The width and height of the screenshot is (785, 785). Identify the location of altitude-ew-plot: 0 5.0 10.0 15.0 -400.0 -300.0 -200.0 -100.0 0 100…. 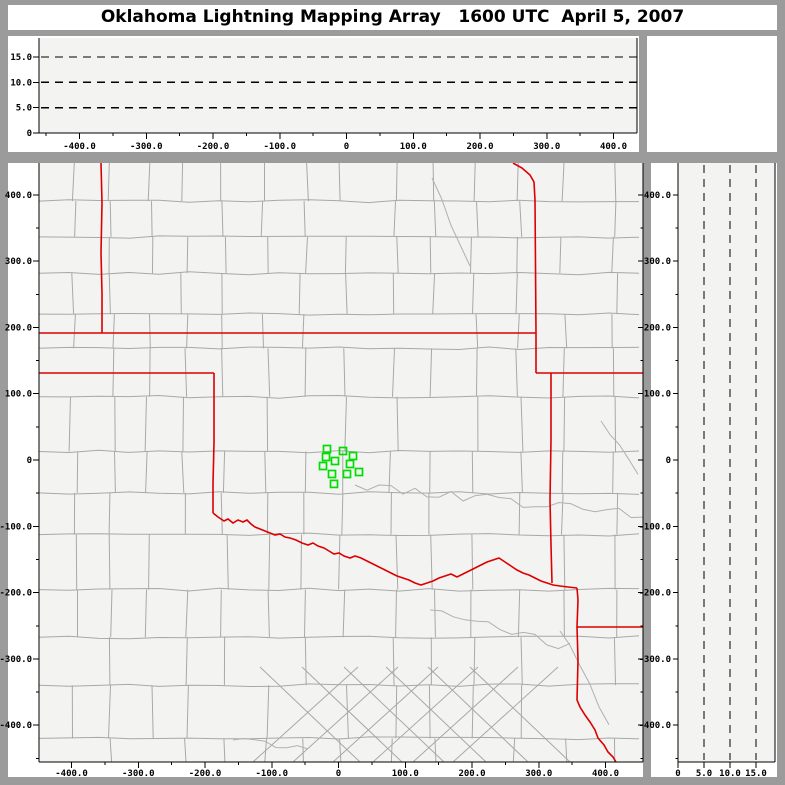
(323, 94).